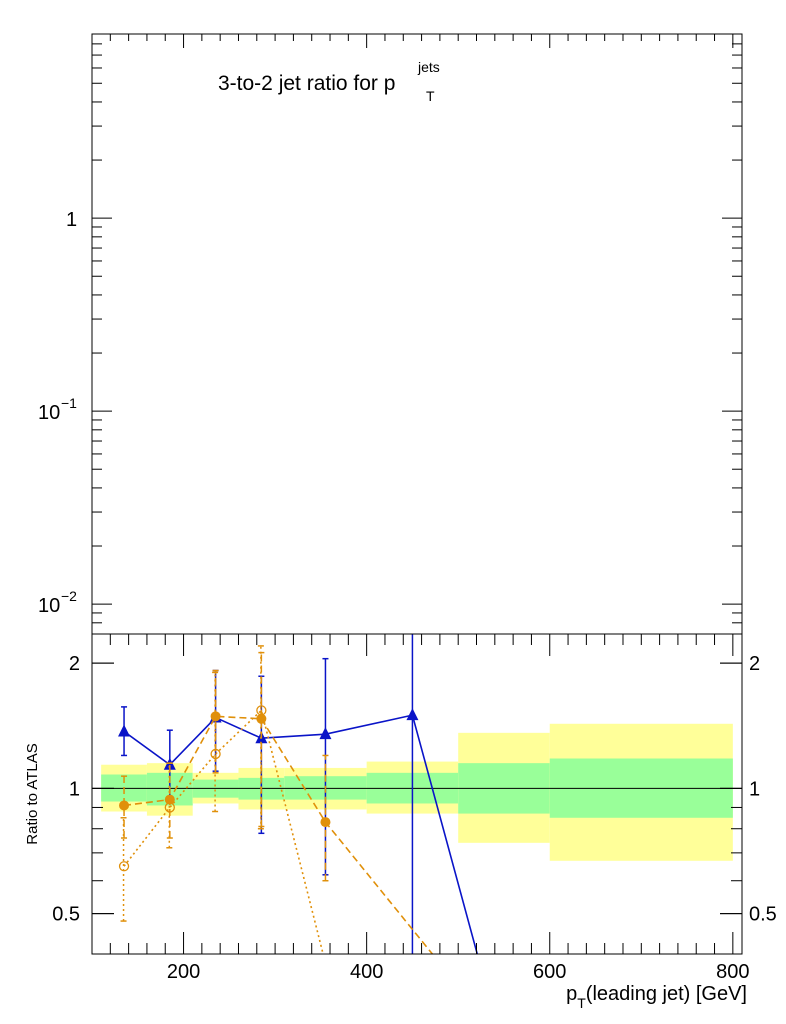  What do you see at coordinates (763, 915) in the screenshot?
I see `ratio-y-tick-label-right: 0.5` at bounding box center [763, 915].